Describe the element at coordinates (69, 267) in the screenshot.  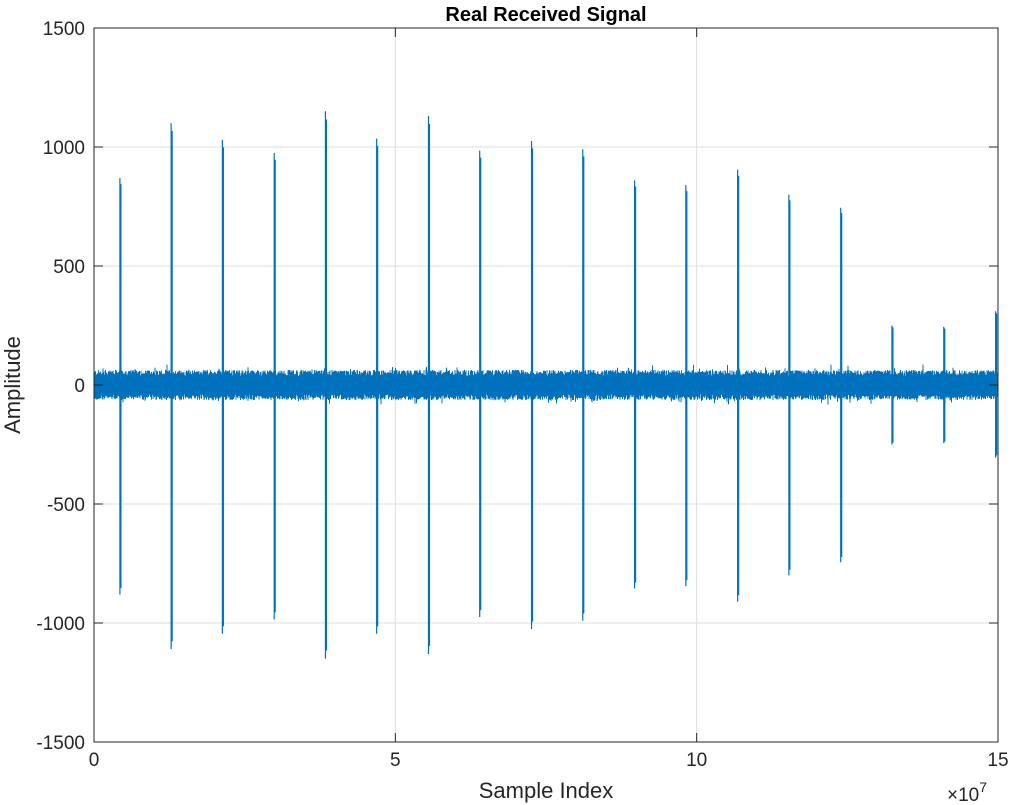
I see `y-tick-label: 500` at that location.